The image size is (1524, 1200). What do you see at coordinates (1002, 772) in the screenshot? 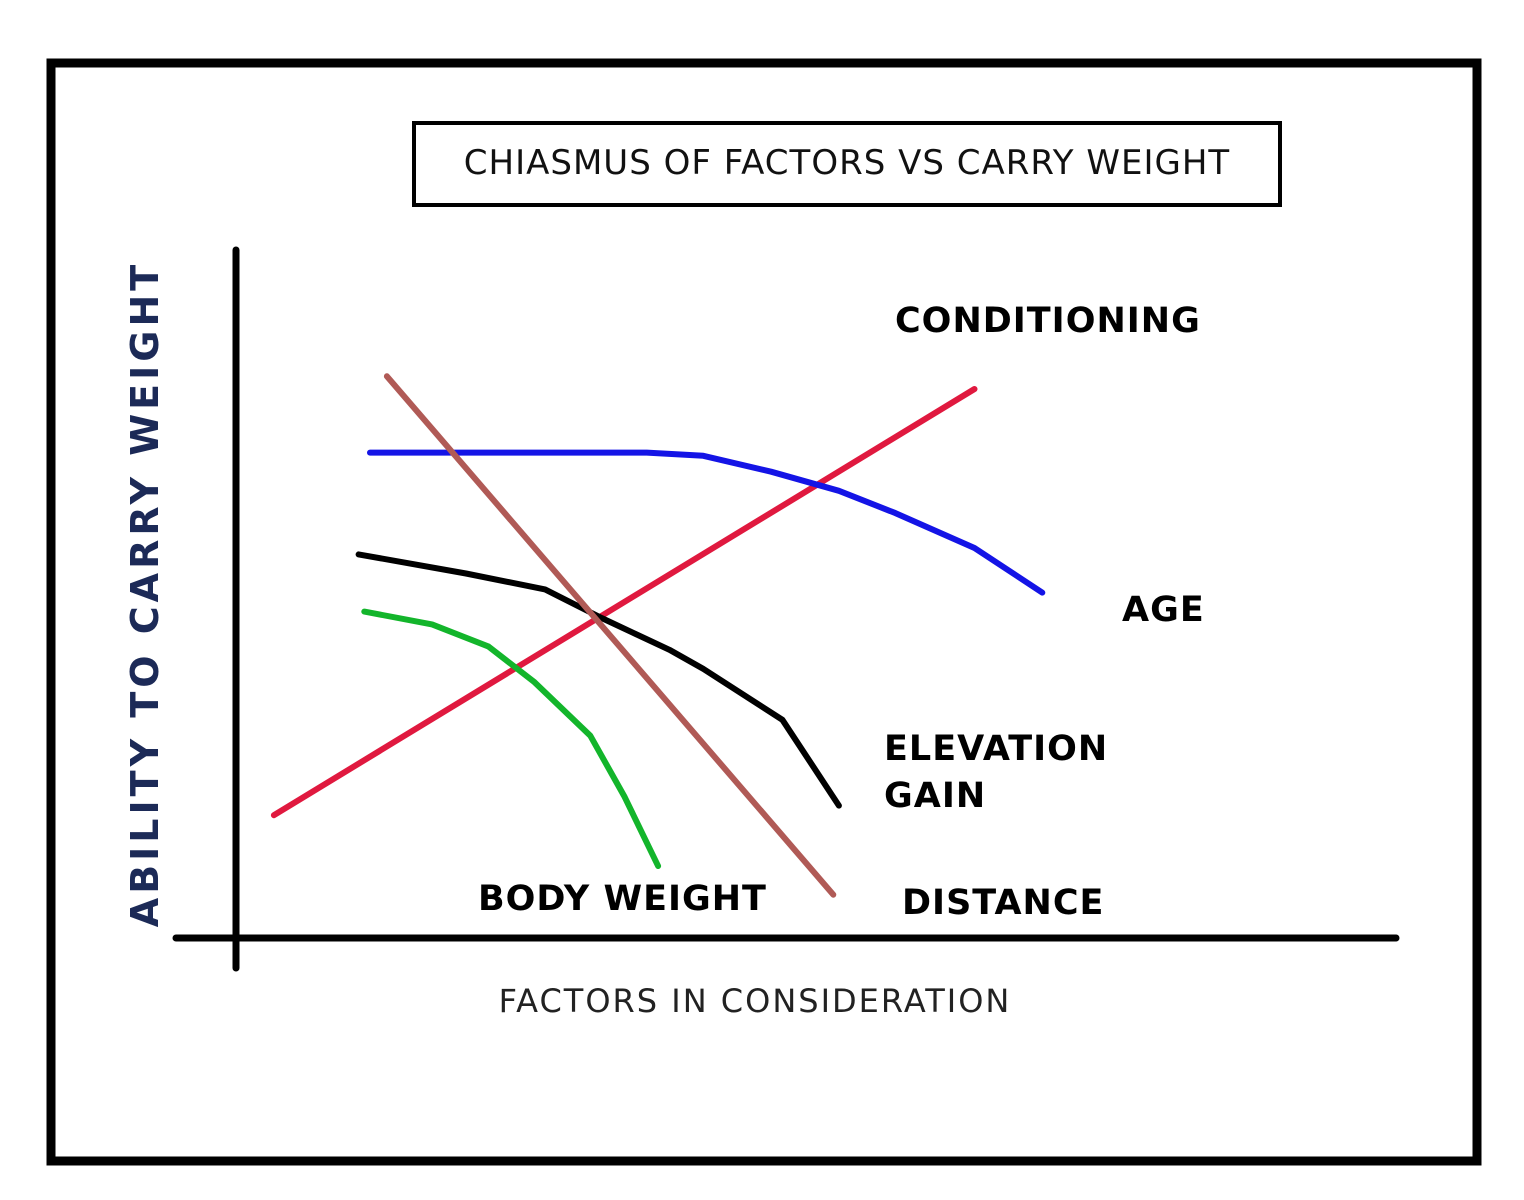
I see `series-label-elevation-gain: ELEVATION GAIN` at bounding box center [1002, 772].